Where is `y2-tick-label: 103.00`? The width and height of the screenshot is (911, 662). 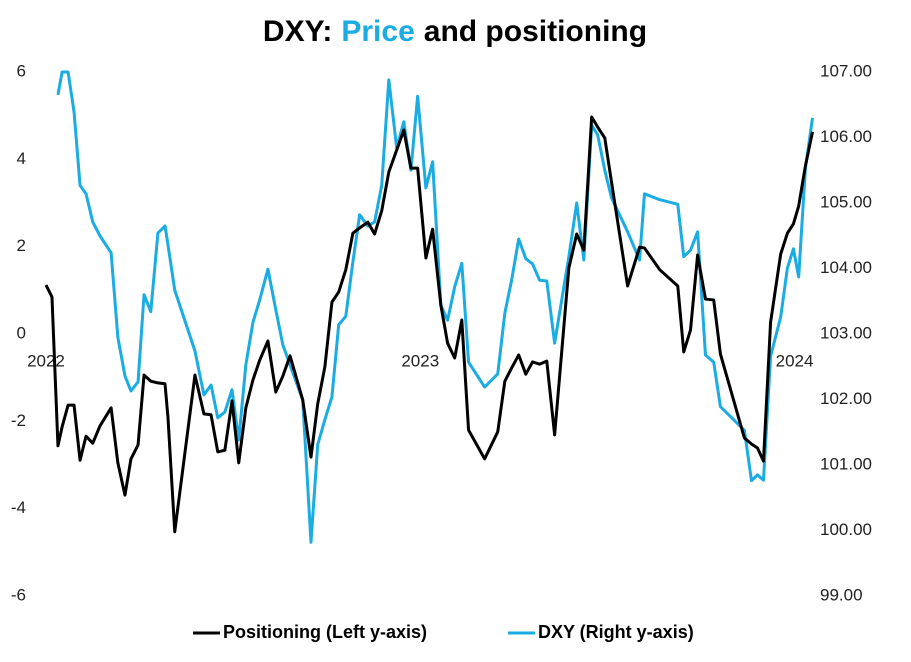
y2-tick-label: 103.00 is located at coordinates (846, 332).